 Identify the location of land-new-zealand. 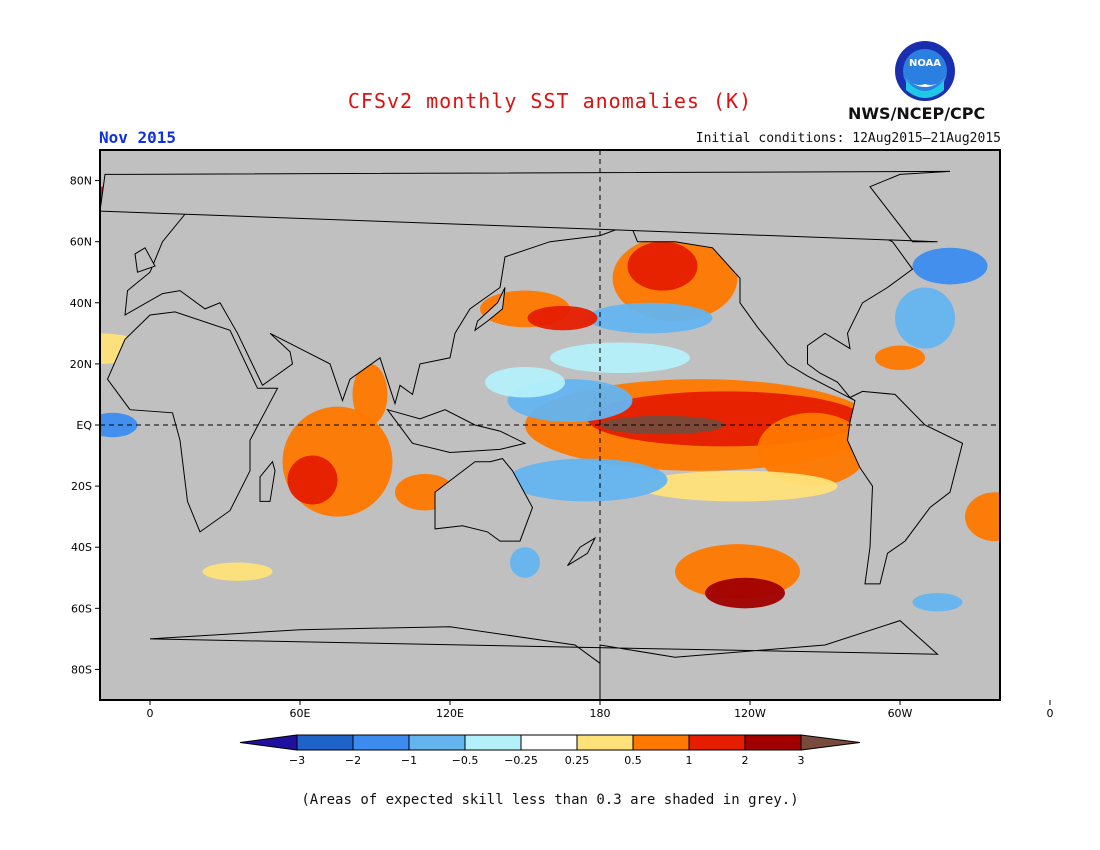
(582, 551).